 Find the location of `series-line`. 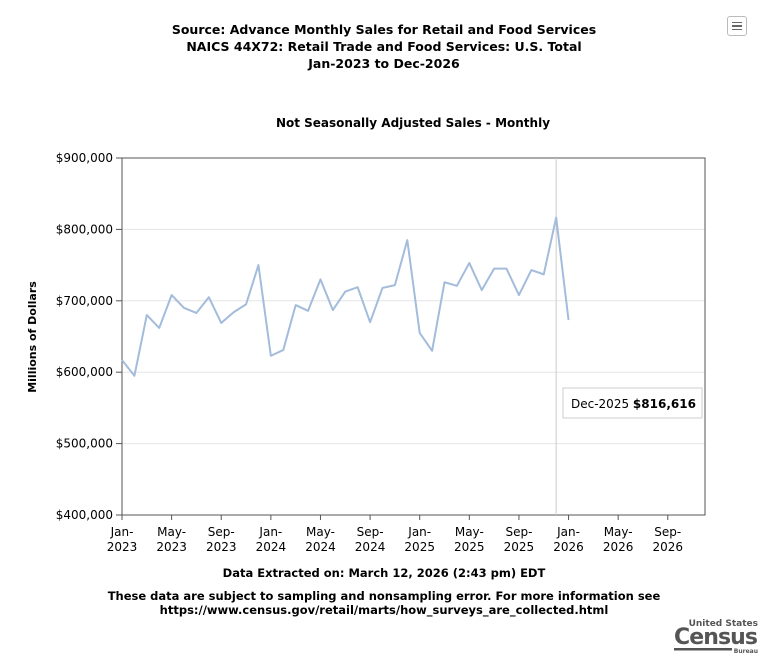

series-line is located at coordinates (345, 296).